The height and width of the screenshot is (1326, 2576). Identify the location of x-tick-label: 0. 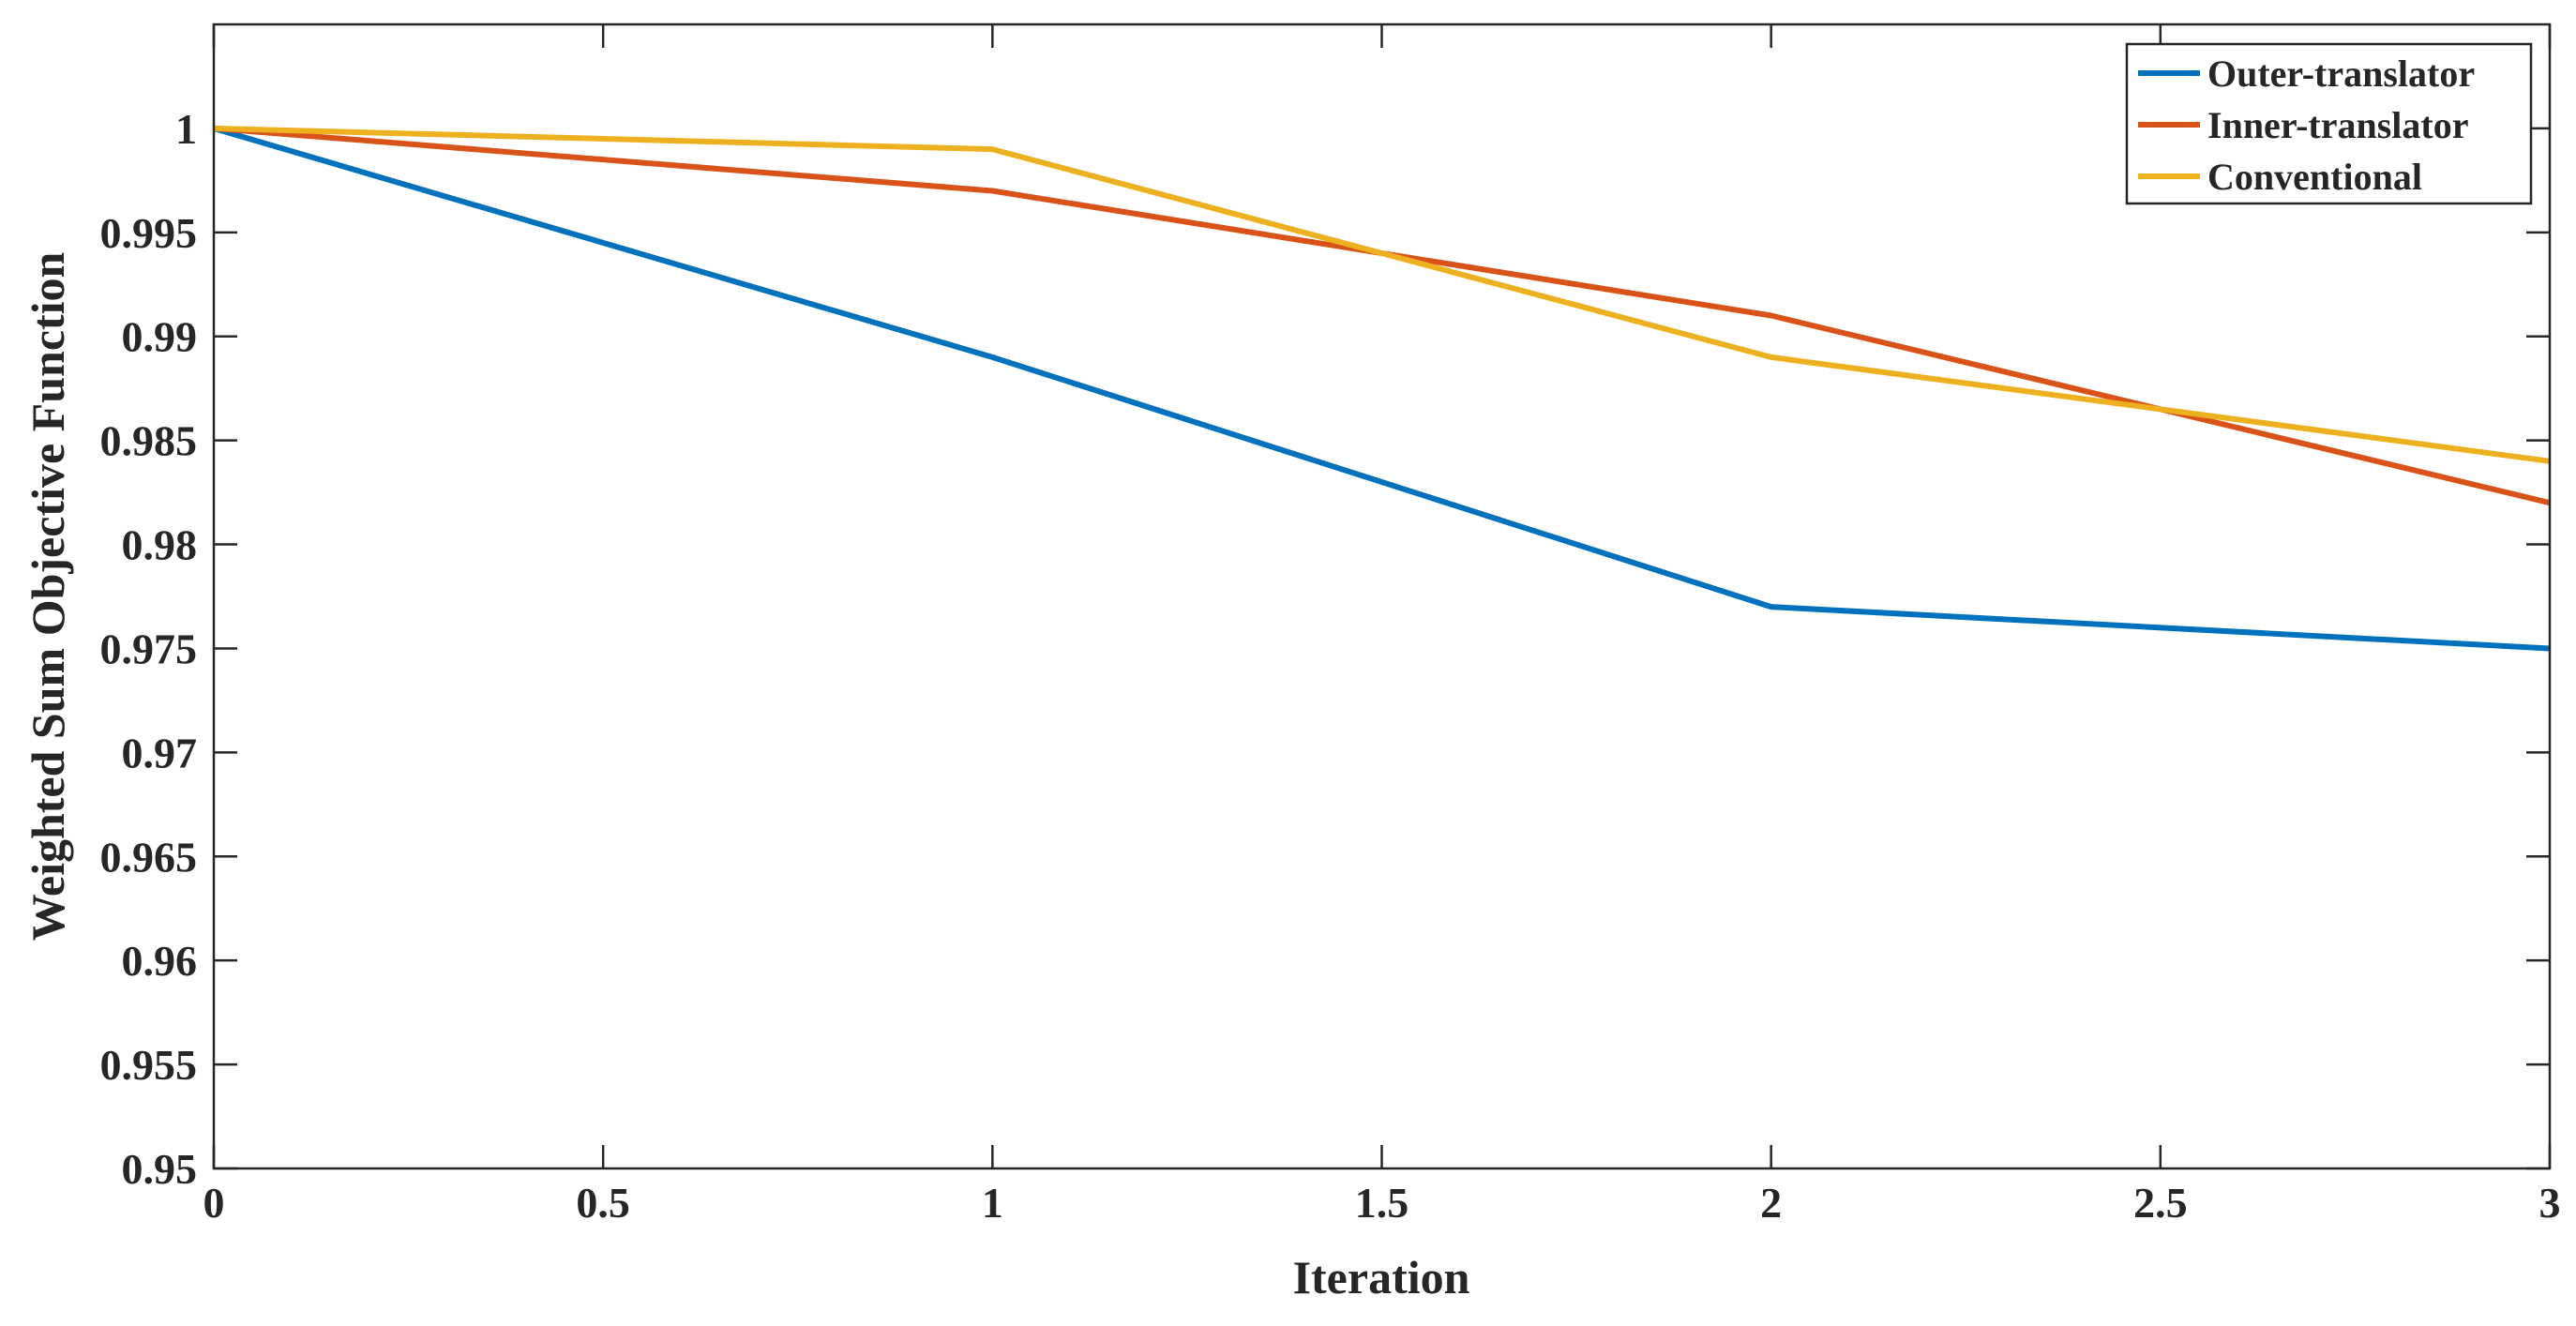
(214, 1203).